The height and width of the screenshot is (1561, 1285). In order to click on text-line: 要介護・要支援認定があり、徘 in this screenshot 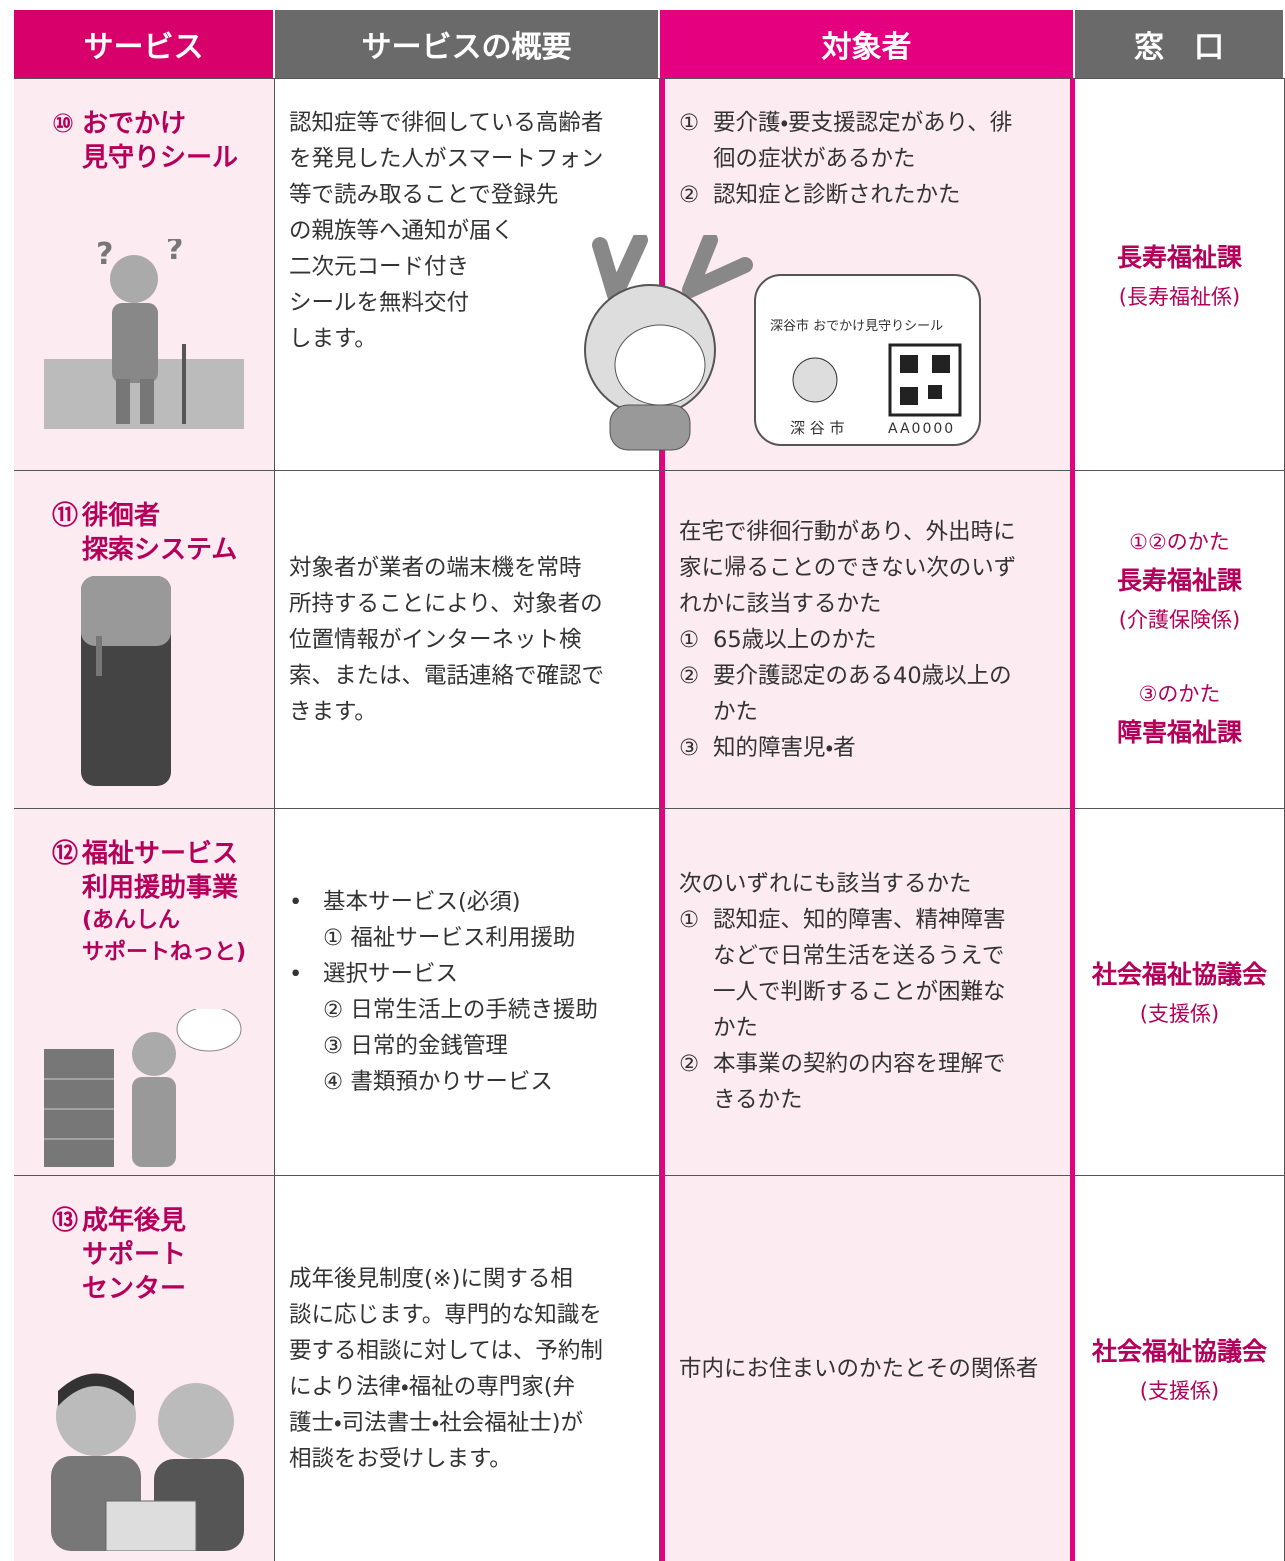, I will do `click(863, 123)`.